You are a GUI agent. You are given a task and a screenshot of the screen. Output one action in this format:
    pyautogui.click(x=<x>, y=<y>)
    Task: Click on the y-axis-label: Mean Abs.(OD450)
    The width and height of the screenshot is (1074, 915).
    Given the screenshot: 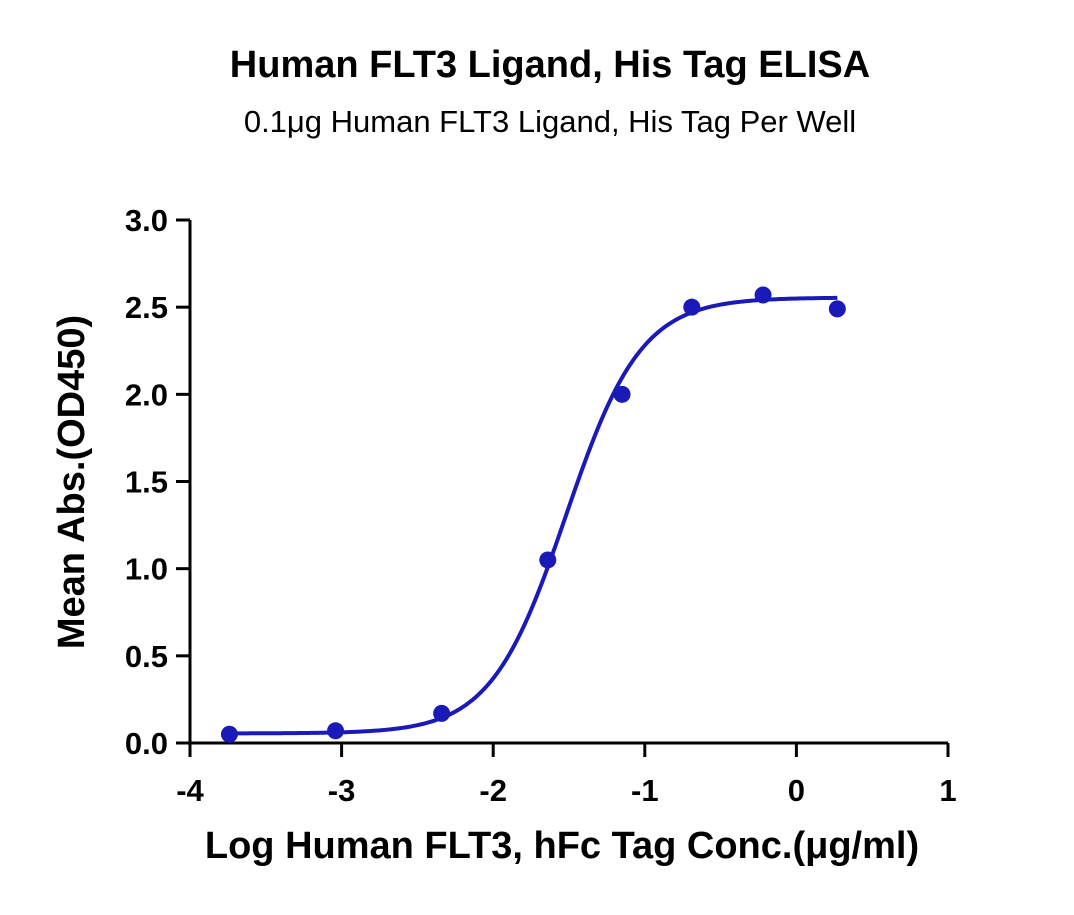 What is the action you would take?
    pyautogui.click(x=72, y=482)
    